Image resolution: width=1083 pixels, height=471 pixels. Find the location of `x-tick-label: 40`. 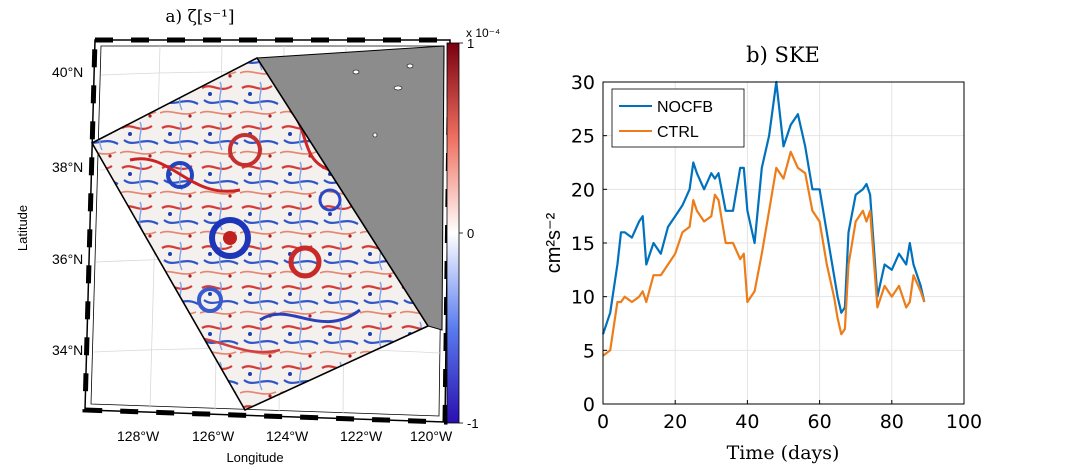

x-tick-label: 40 is located at coordinates (747, 422).